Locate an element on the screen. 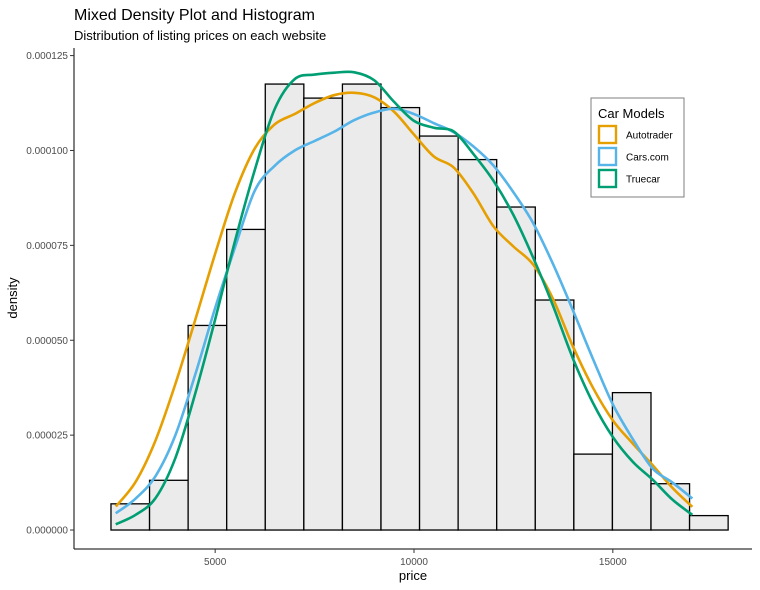  y-tick-label: 0.000025 is located at coordinates (47, 436).